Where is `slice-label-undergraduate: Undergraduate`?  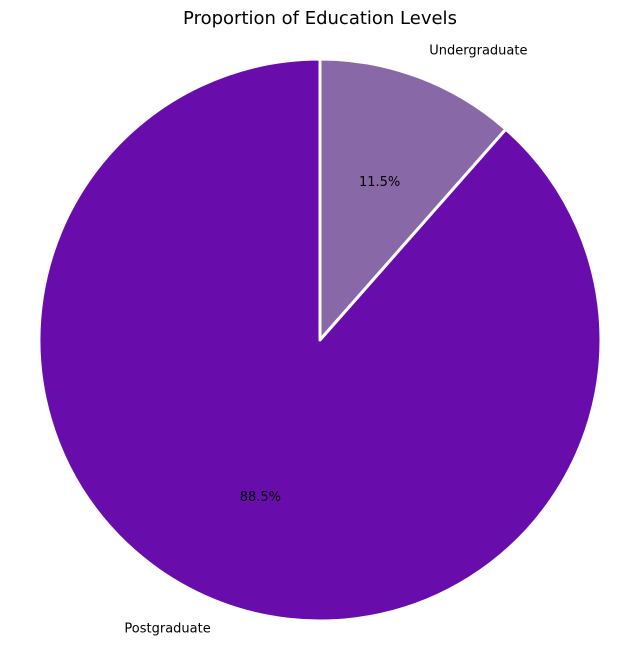
slice-label-undergraduate: Undergraduate is located at coordinates (478, 50).